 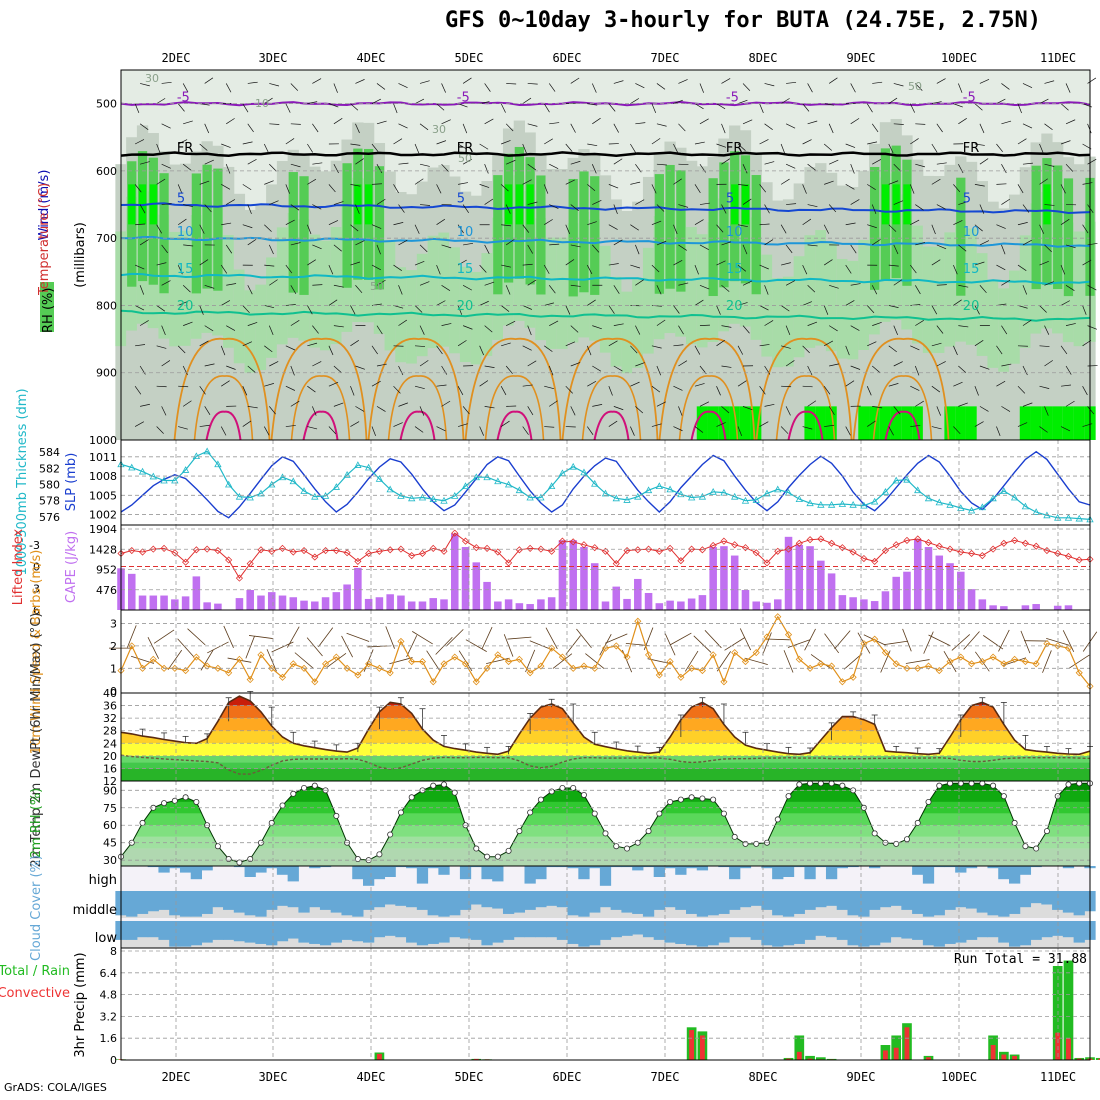 I want to click on bottom-date-7DEC: 7DEC, so click(x=665, y=1077).